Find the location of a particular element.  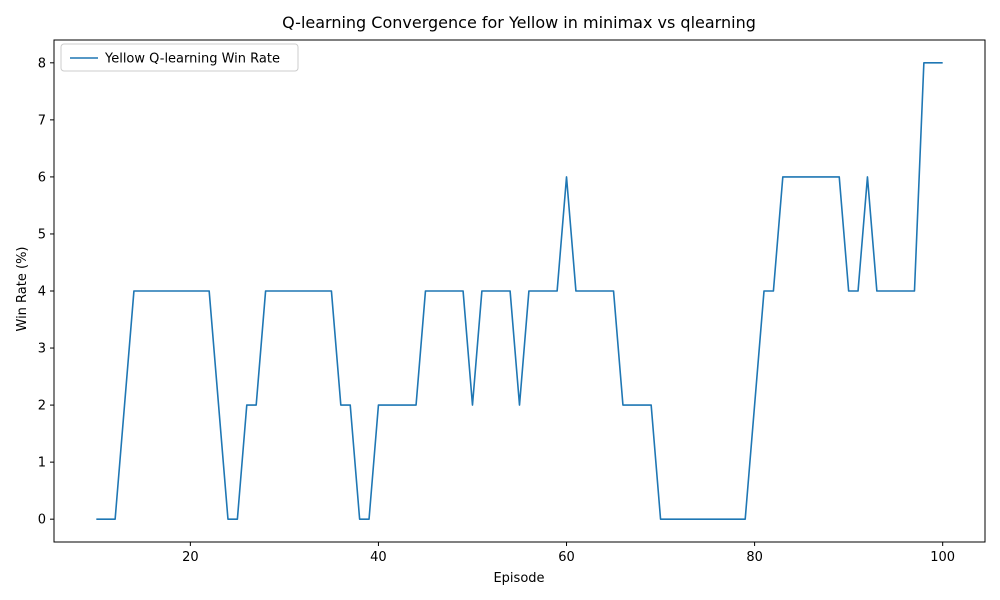

x-axis-label: Episode is located at coordinates (518, 578).